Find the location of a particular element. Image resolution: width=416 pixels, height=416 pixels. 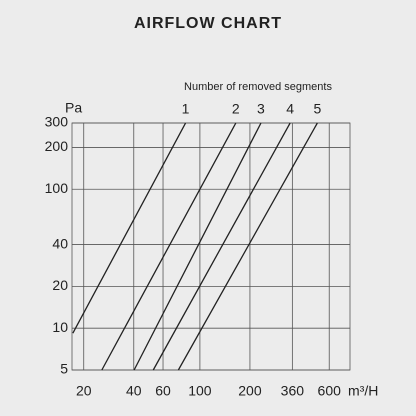

series-line is located at coordinates (129, 228).